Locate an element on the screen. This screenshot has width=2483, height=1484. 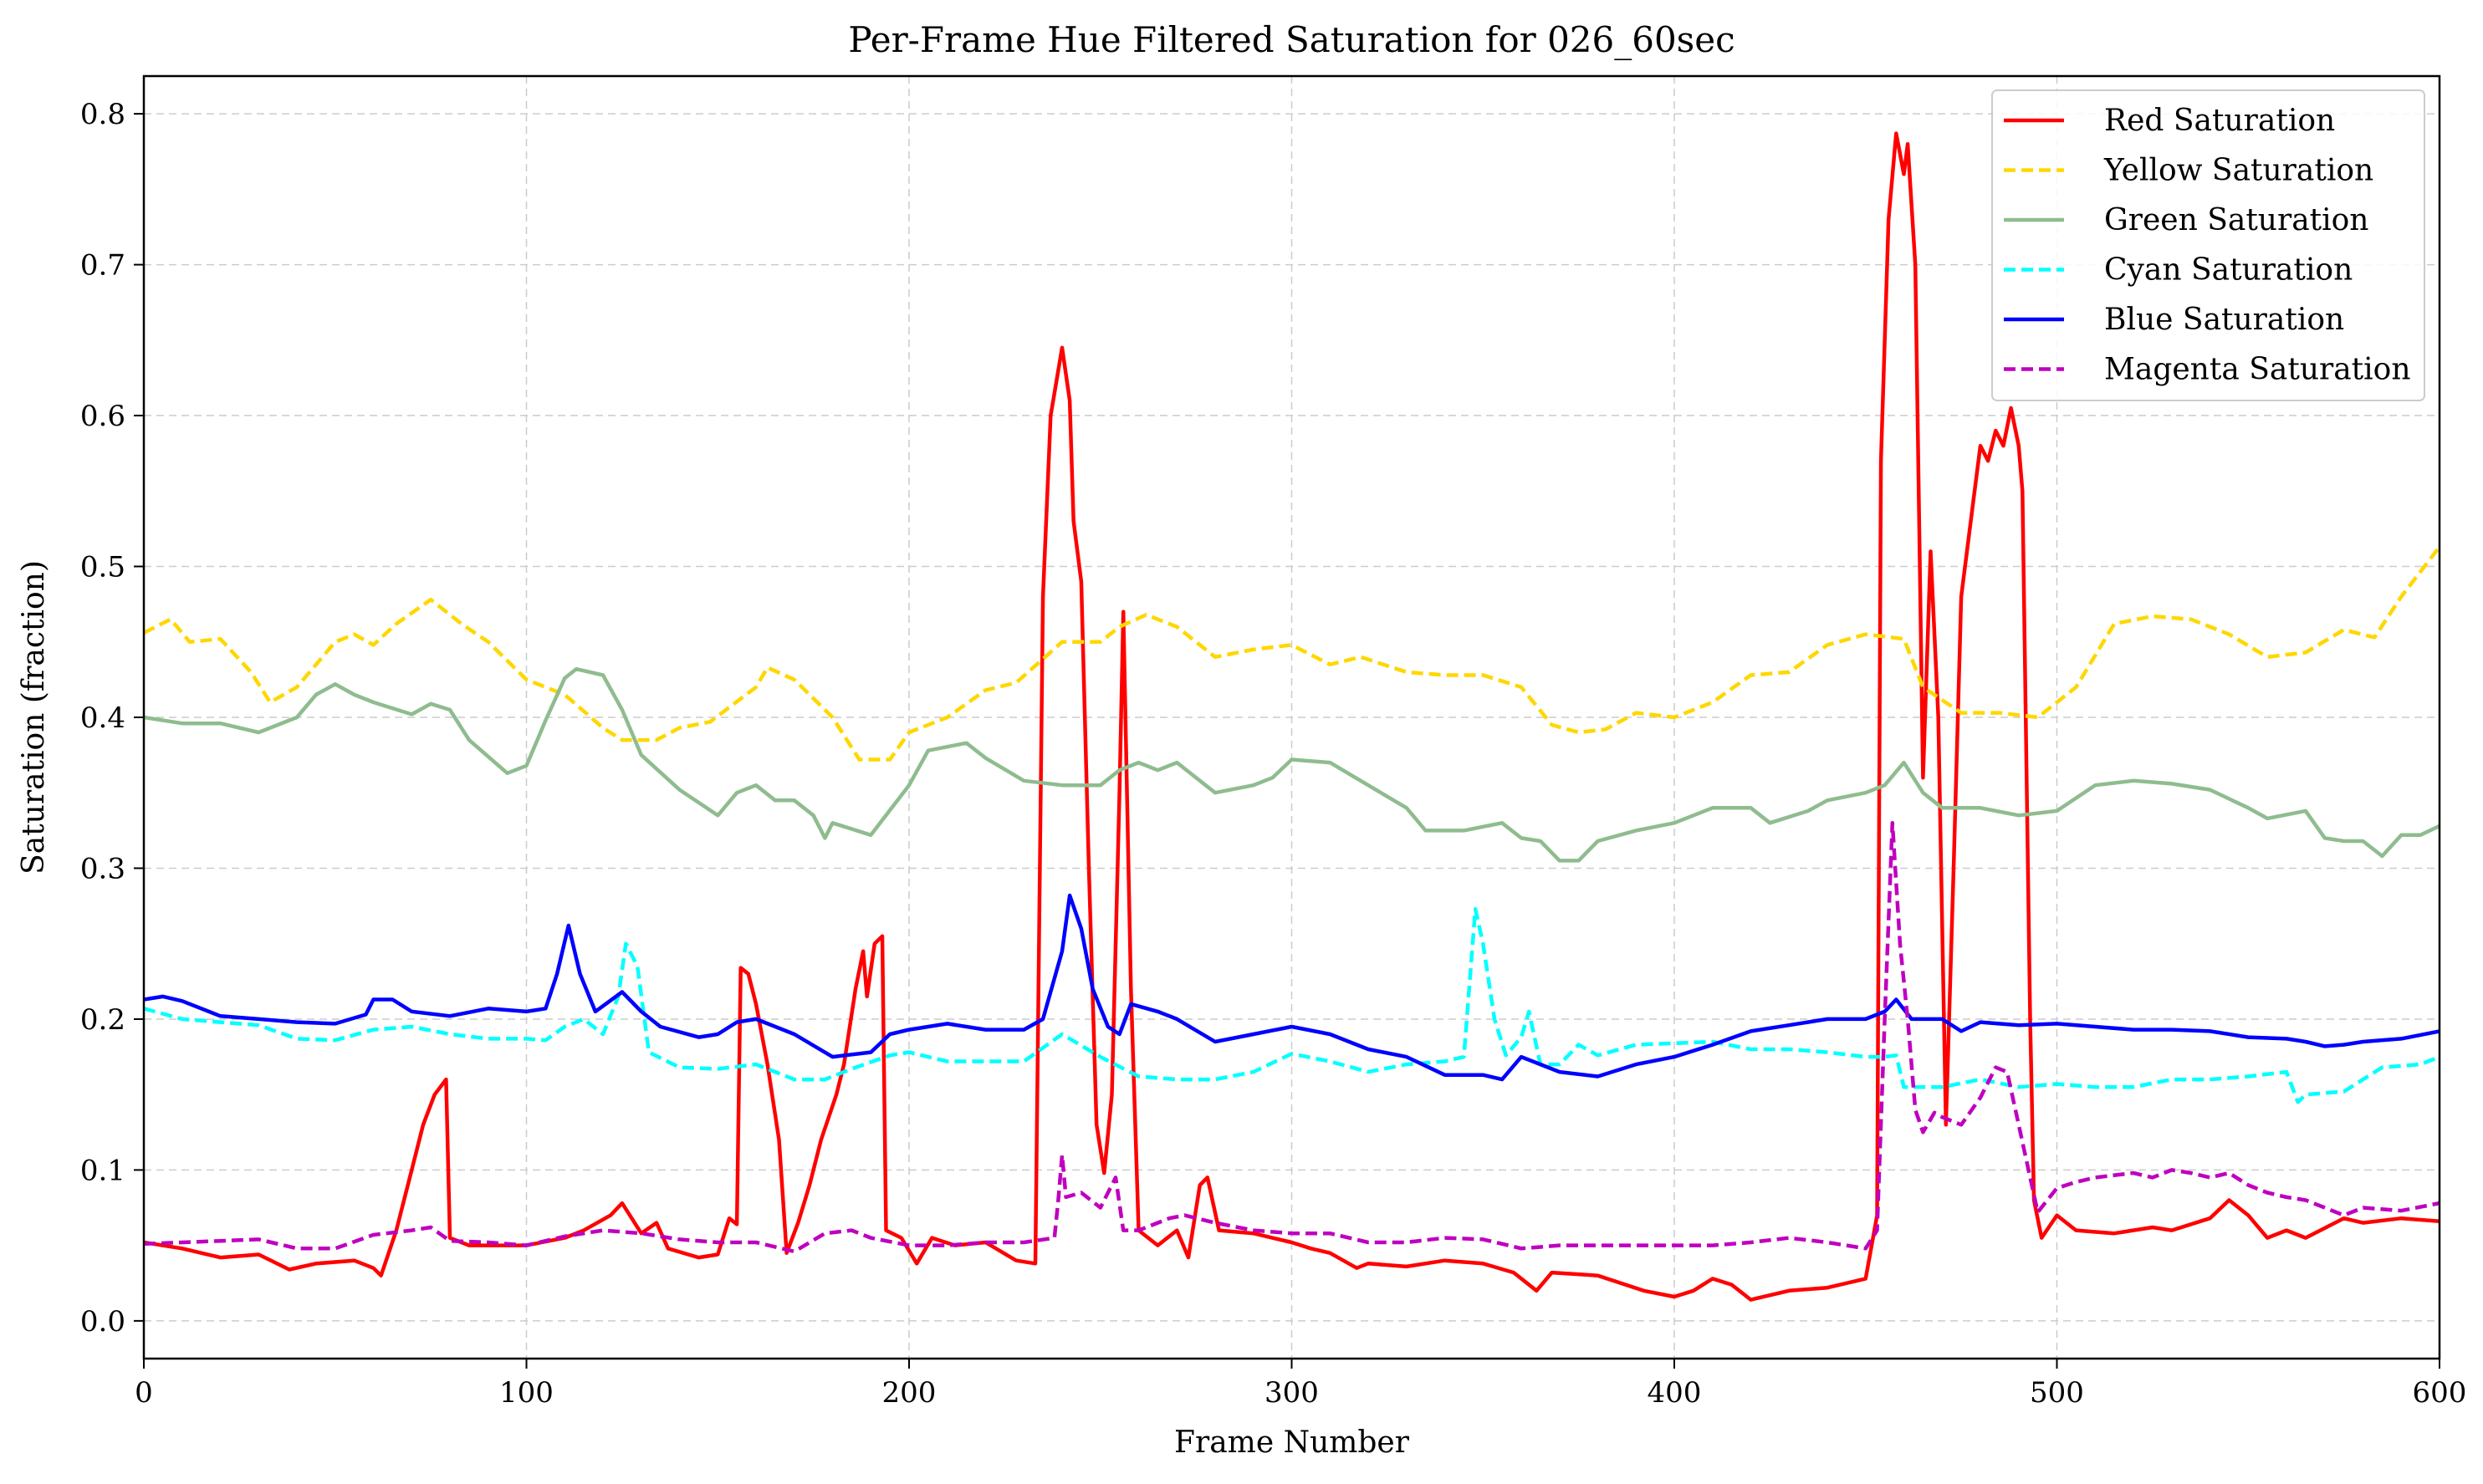
x-tick-label: 0 is located at coordinates (144, 1393).